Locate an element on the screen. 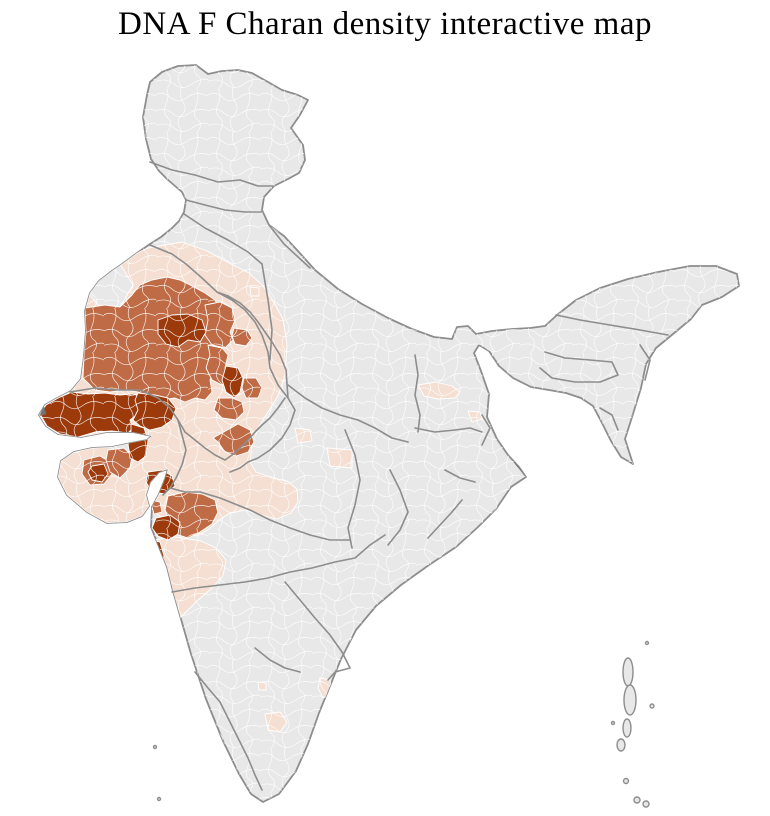  andaman-nicobar-islands is located at coordinates (403, 724).